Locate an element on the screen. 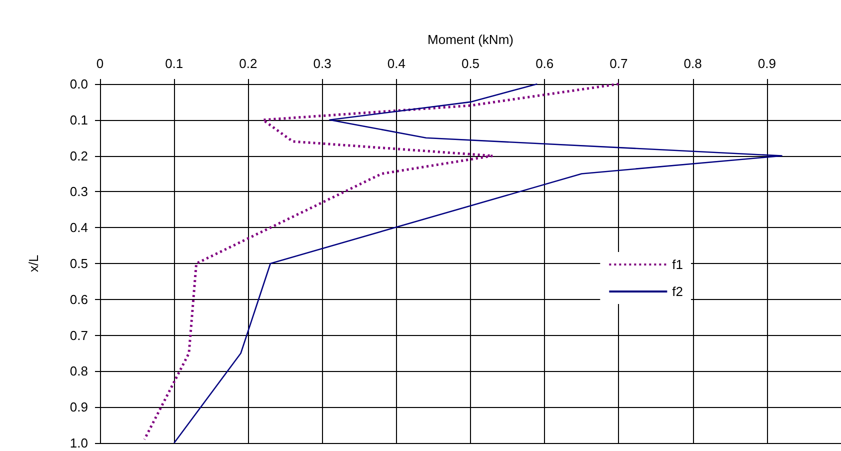 This screenshot has width=841, height=451. y-tick-label: 0.2 is located at coordinates (79, 156).